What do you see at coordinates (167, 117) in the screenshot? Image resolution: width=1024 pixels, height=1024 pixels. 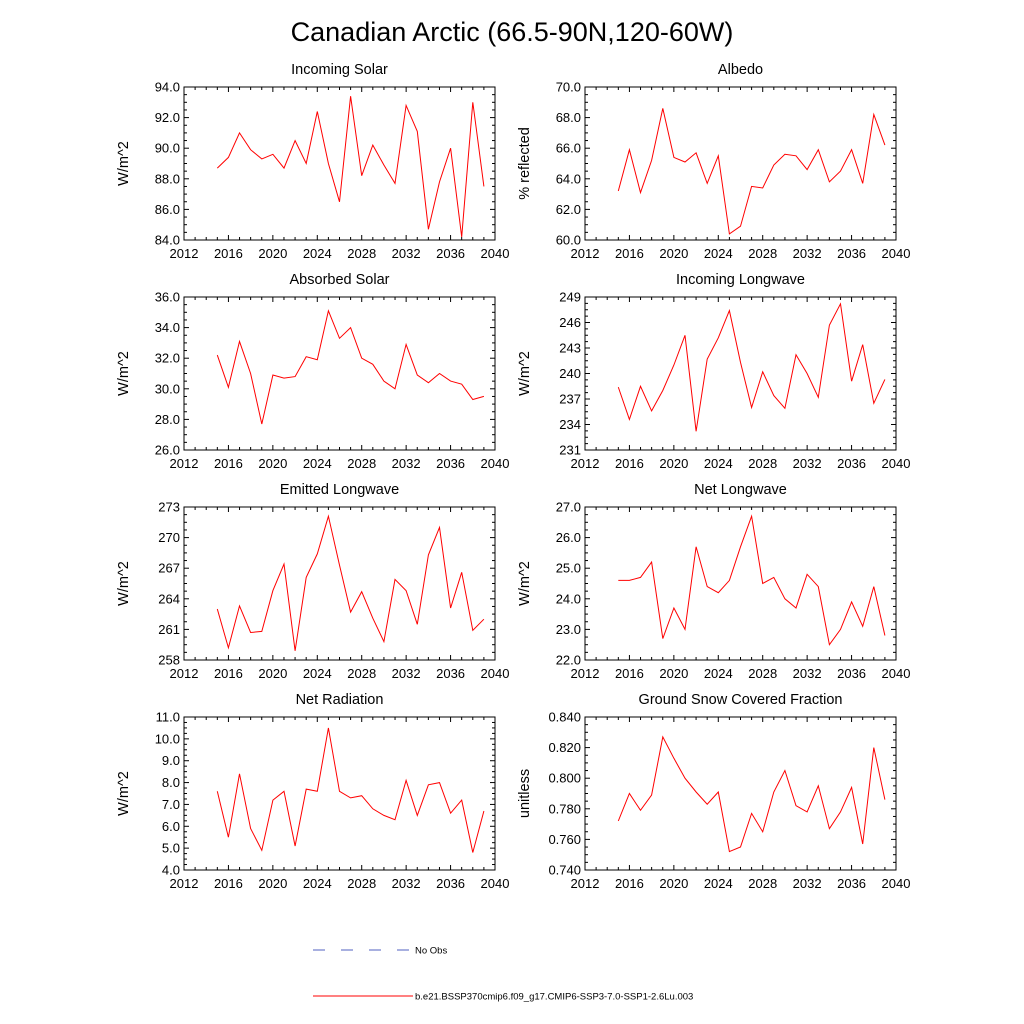 I see `y-tick-label: 92.0` at bounding box center [167, 117].